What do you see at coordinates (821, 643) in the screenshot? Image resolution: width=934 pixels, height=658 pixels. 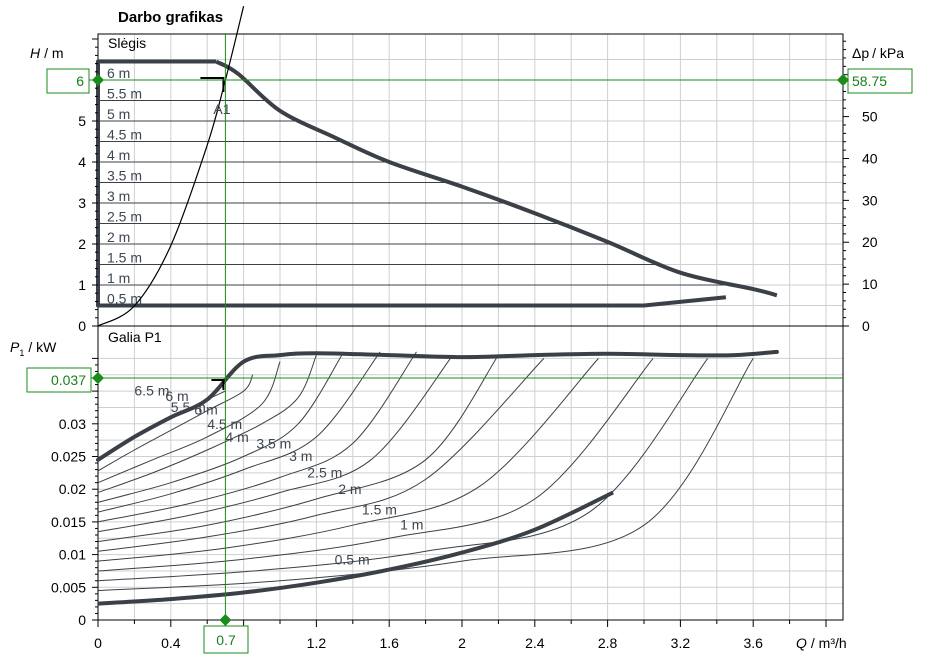 I see `x-axis-label-flow: Q / m³/h` at bounding box center [821, 643].